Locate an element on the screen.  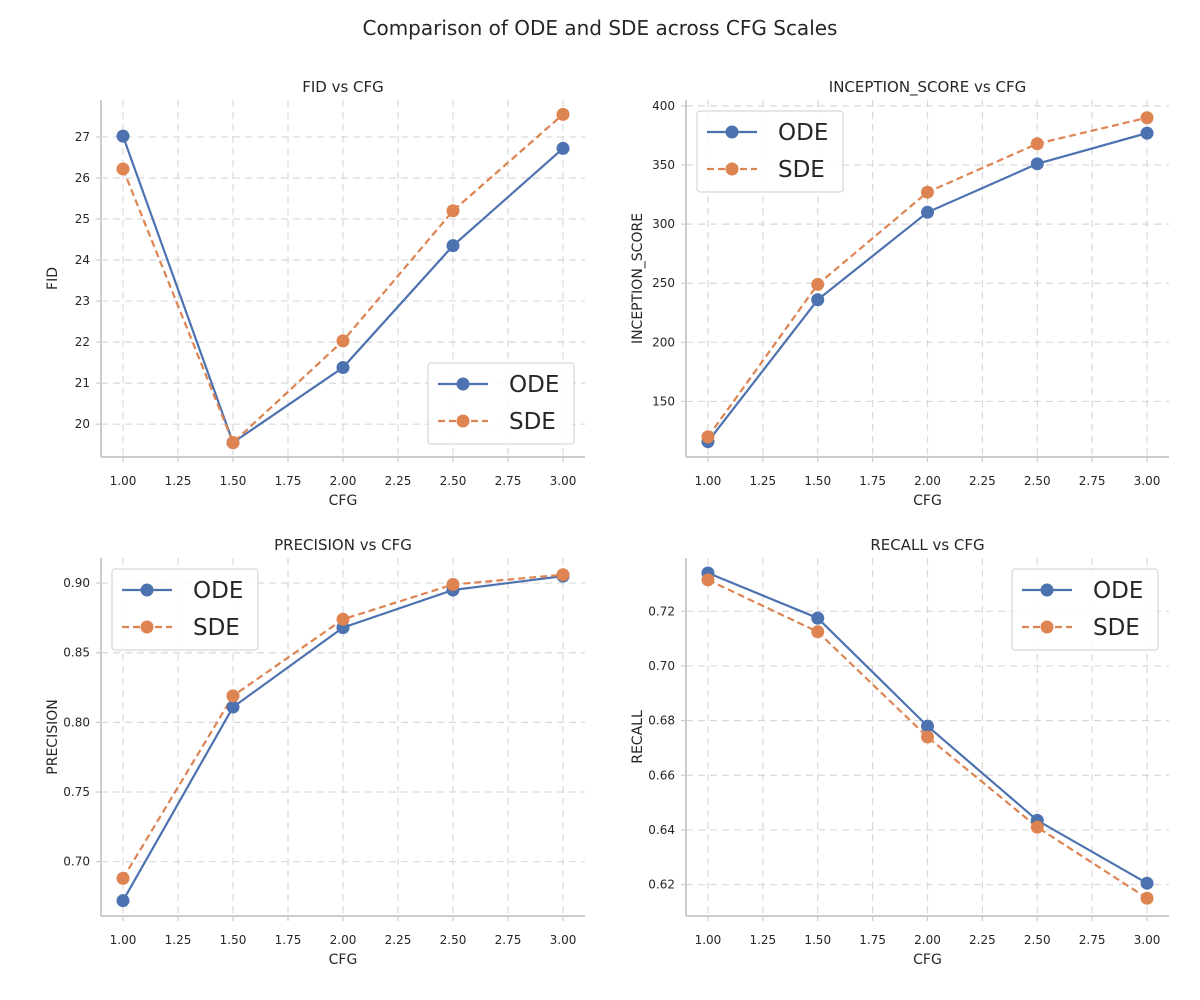
y-tick-label: 0.75 is located at coordinates (76, 792).